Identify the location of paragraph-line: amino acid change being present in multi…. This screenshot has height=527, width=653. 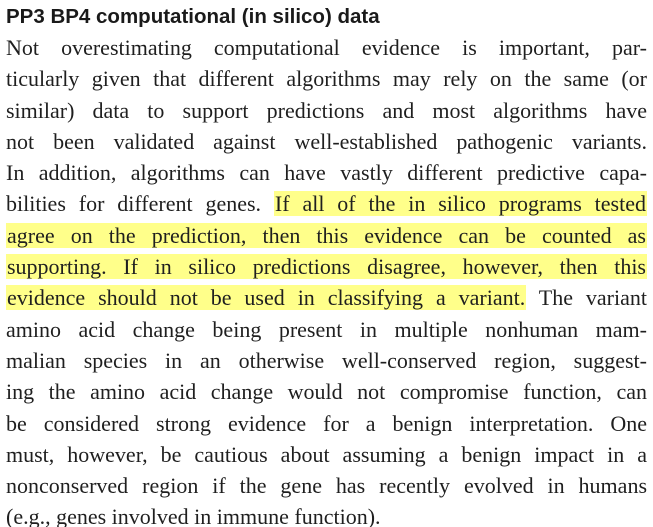
(326, 329).